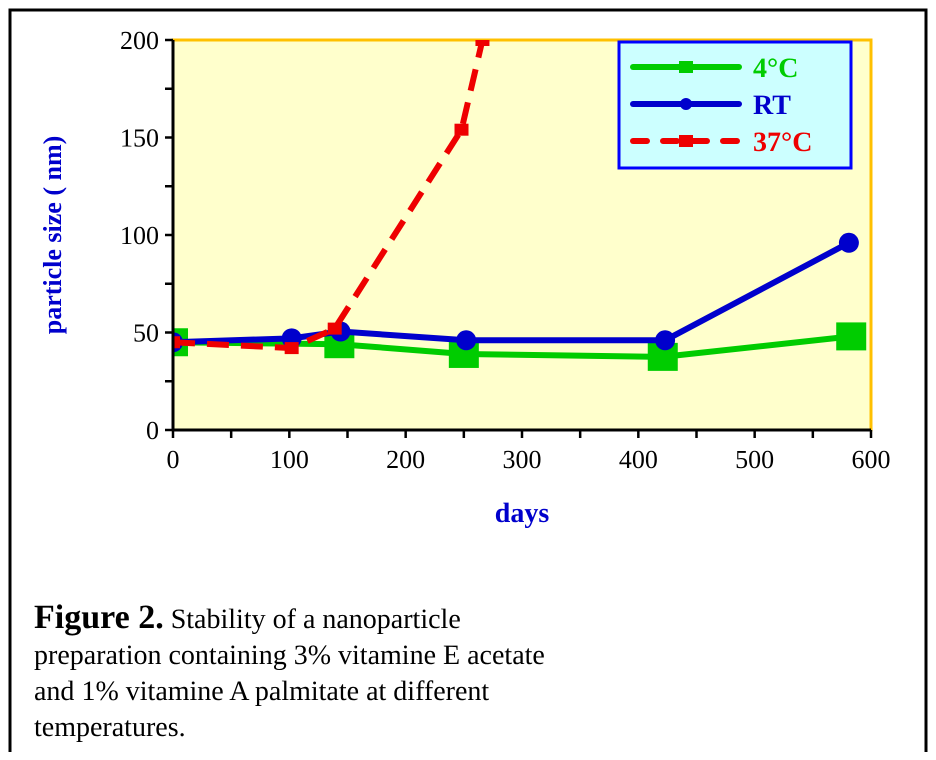 The height and width of the screenshot is (760, 936). Describe the element at coordinates (139, 138) in the screenshot. I see `y-tick-label: 150` at that location.